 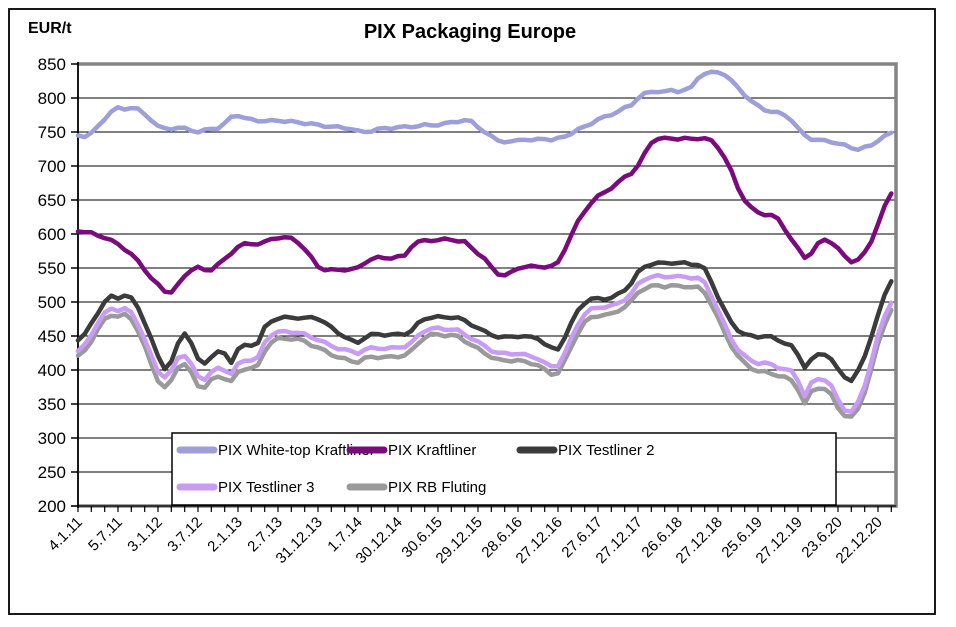 What do you see at coordinates (266, 487) in the screenshot?
I see `legend-label-pix-testliner-3: PIX Testliner 3` at bounding box center [266, 487].